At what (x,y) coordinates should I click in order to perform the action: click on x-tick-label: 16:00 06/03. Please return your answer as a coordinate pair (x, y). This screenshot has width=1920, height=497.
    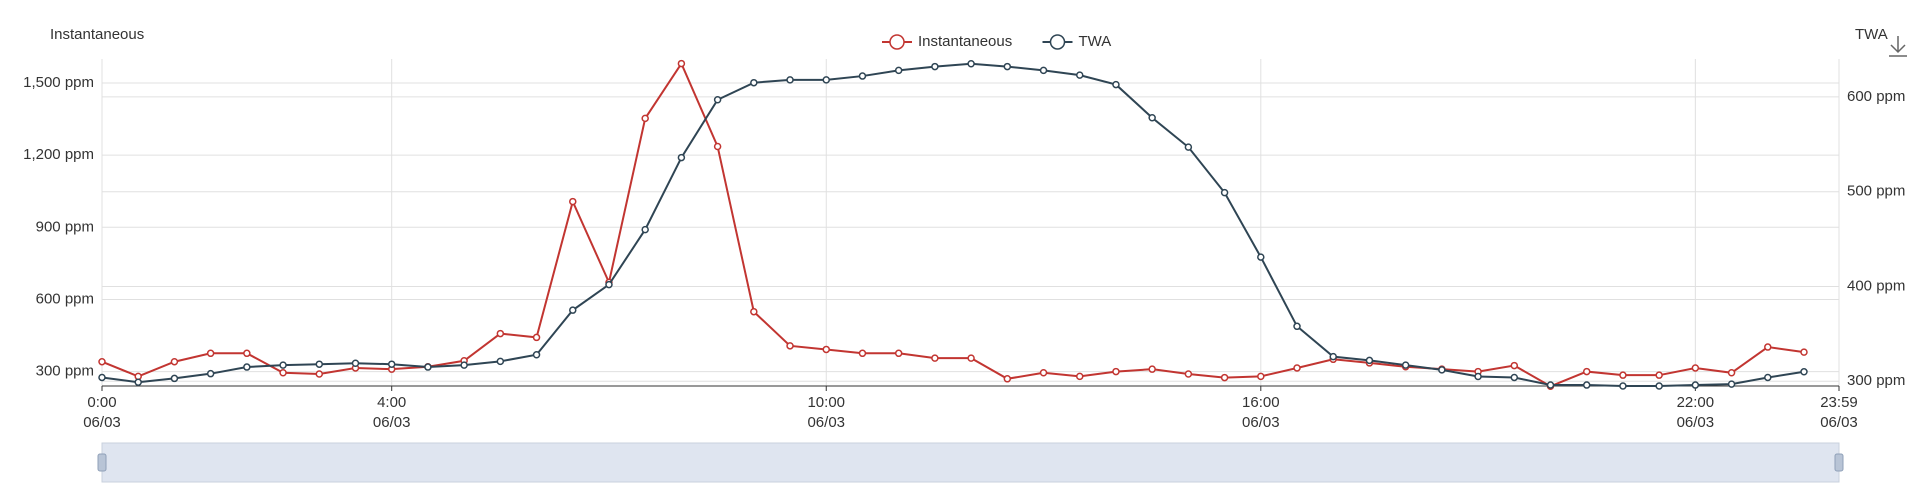
    Looking at the image, I should click on (1261, 412).